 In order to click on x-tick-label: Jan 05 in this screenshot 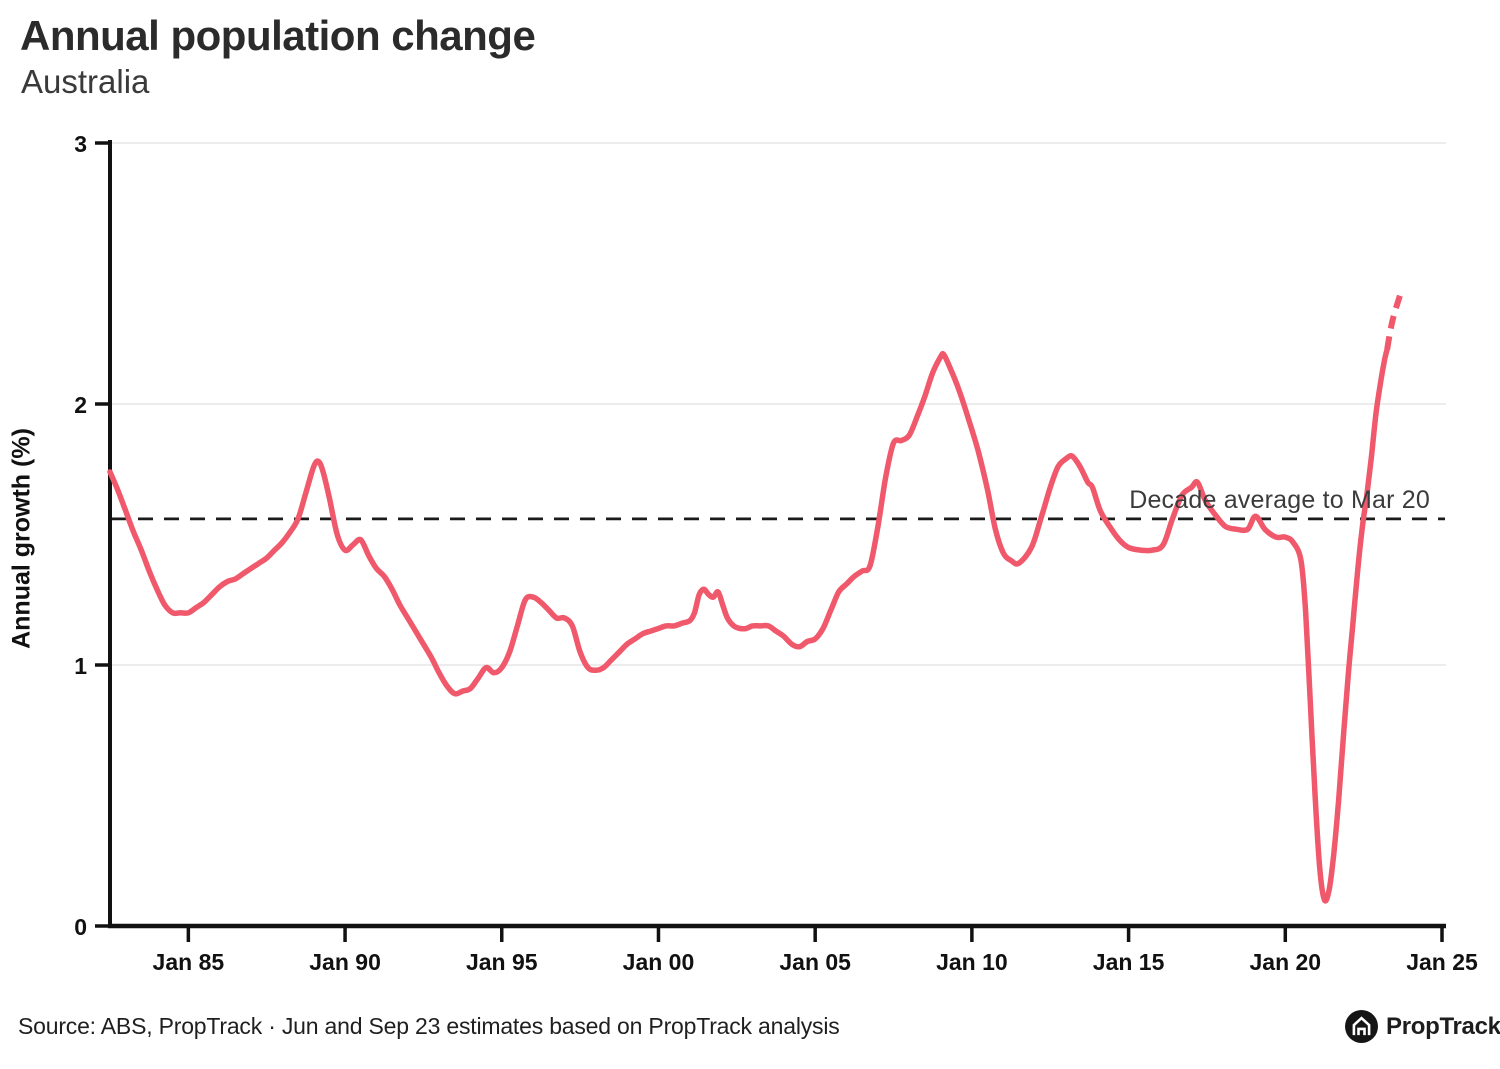, I will do `click(815, 962)`.